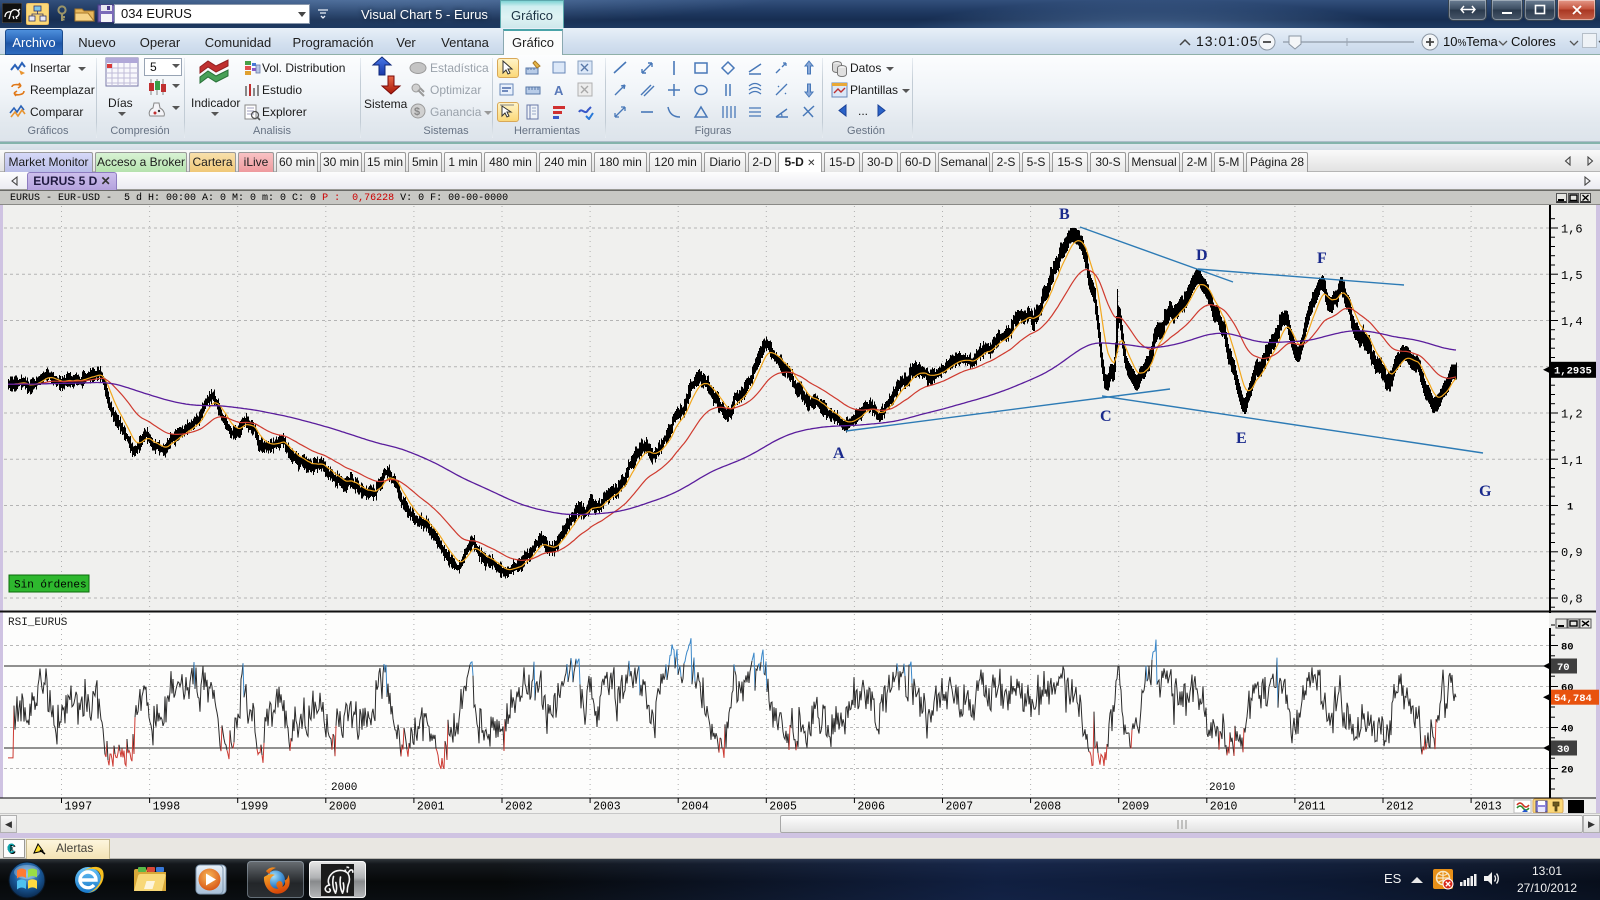  What do you see at coordinates (1563, 750) in the screenshot?
I see `svg-text: 30` at bounding box center [1563, 750].